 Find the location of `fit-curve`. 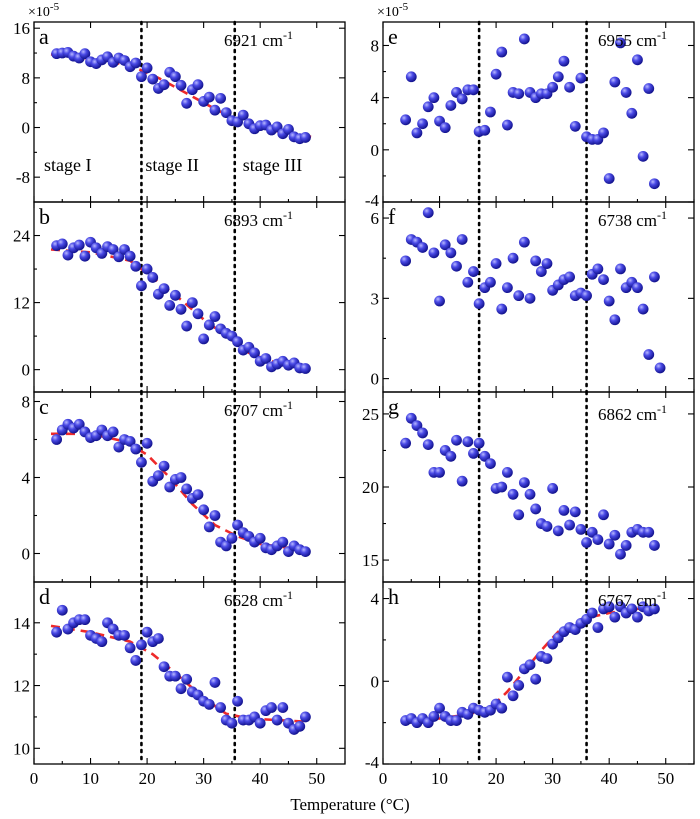

fit-curve is located at coordinates (178, 673).